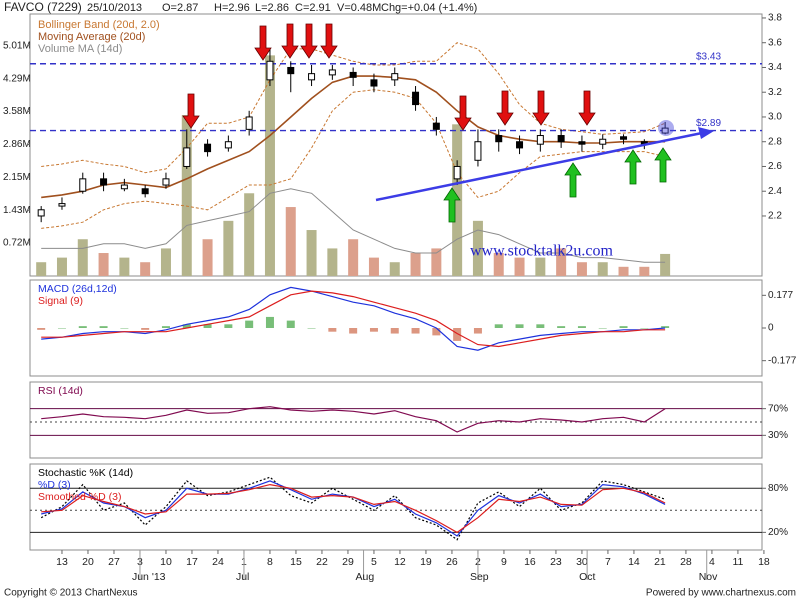 Image resolution: width=800 pixels, height=600 pixels. Describe the element at coordinates (775, 42) in the screenshot. I see `y-tick-label: 3.6` at that location.